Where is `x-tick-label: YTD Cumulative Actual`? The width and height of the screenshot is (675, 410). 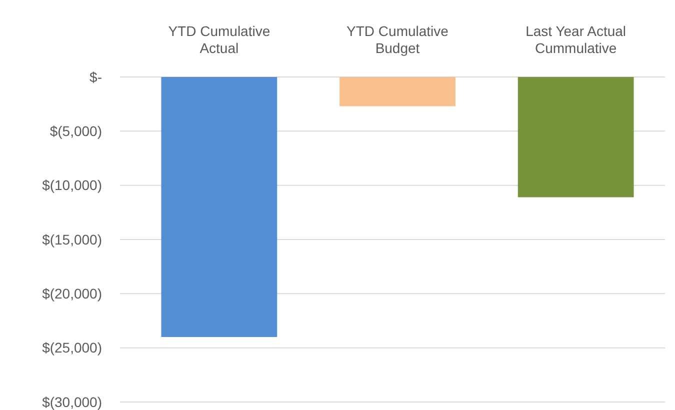
x-tick-label: YTD Cumulative Actual is located at coordinates (219, 39).